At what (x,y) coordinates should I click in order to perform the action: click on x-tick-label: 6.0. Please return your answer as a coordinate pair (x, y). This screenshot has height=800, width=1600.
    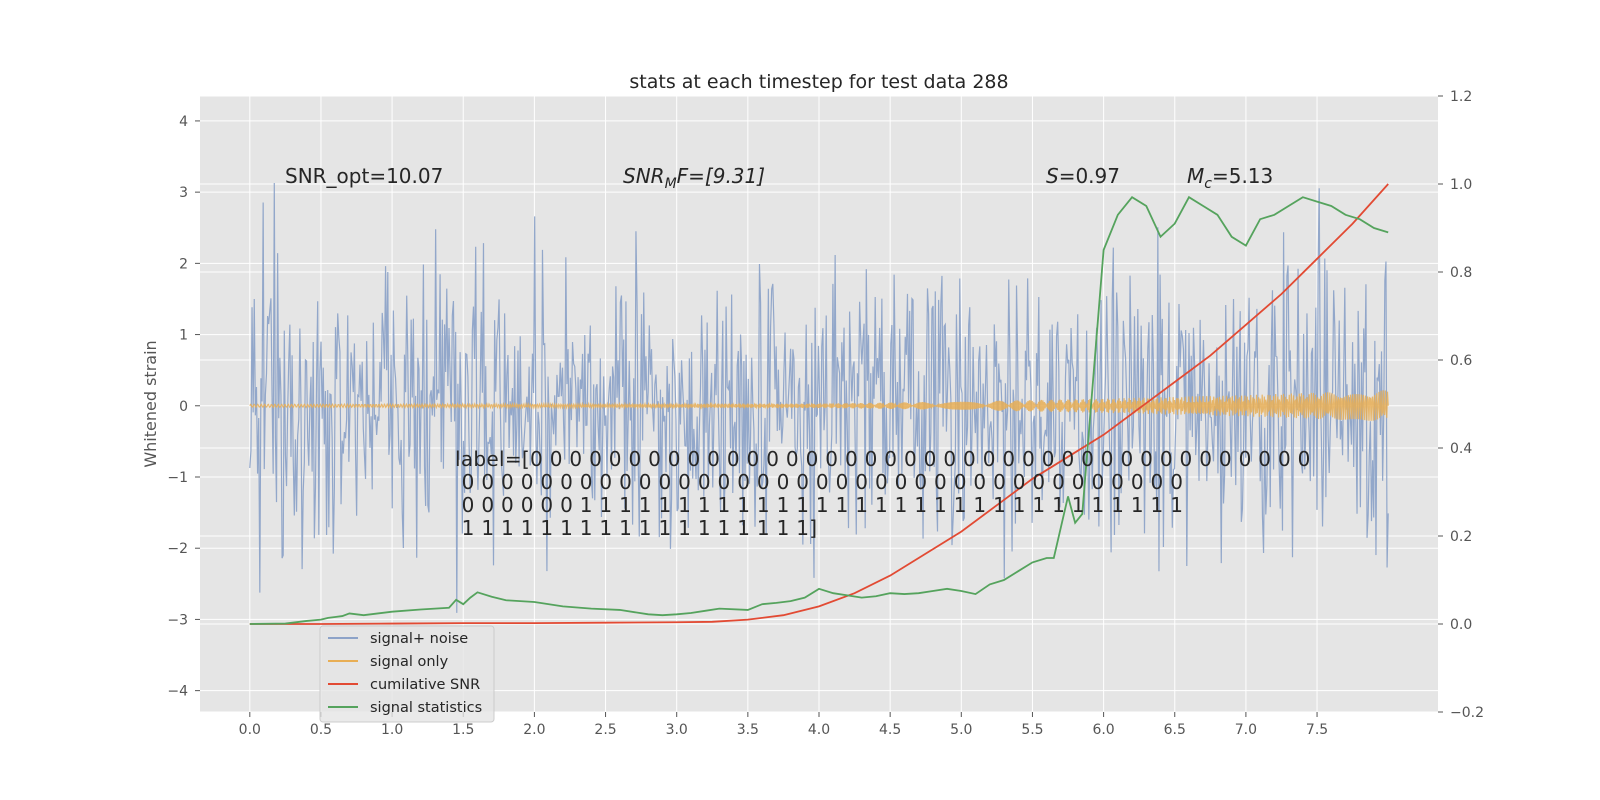
    Looking at the image, I should click on (1103, 730).